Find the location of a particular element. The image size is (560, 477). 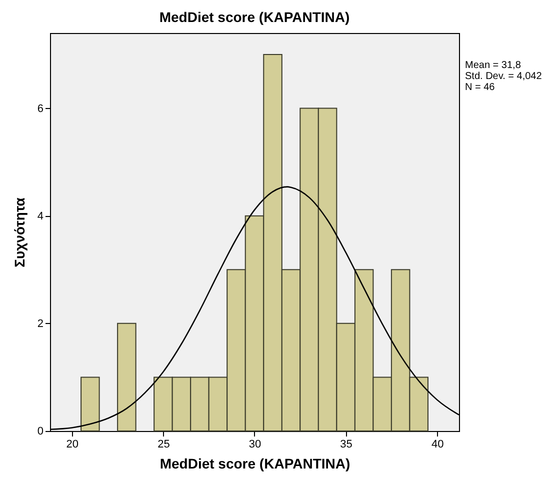

y-axis-title: Συχνότητα is located at coordinates (19, 232).